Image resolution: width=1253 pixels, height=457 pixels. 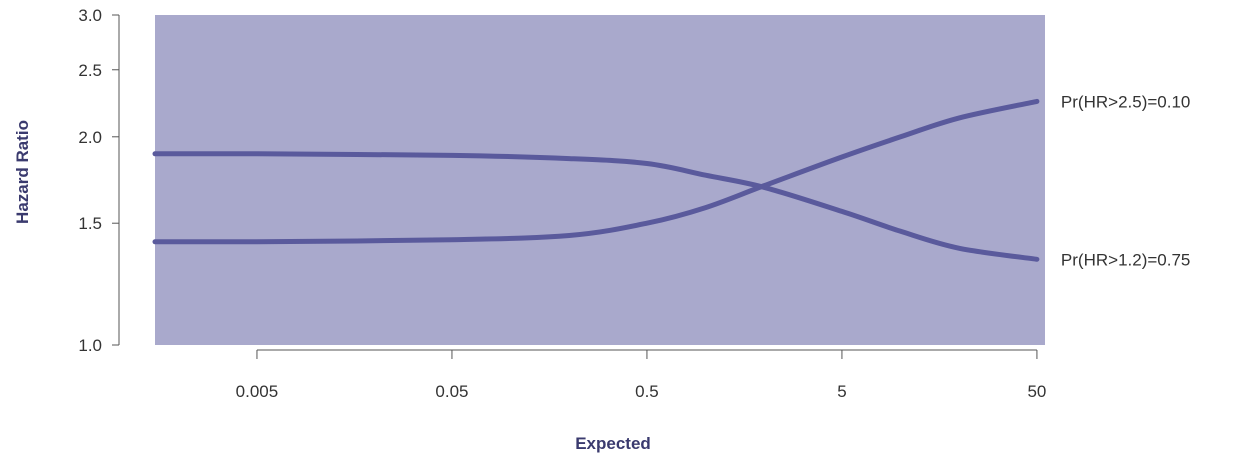 What do you see at coordinates (90, 137) in the screenshot?
I see `y-tick-label: 2.0` at bounding box center [90, 137].